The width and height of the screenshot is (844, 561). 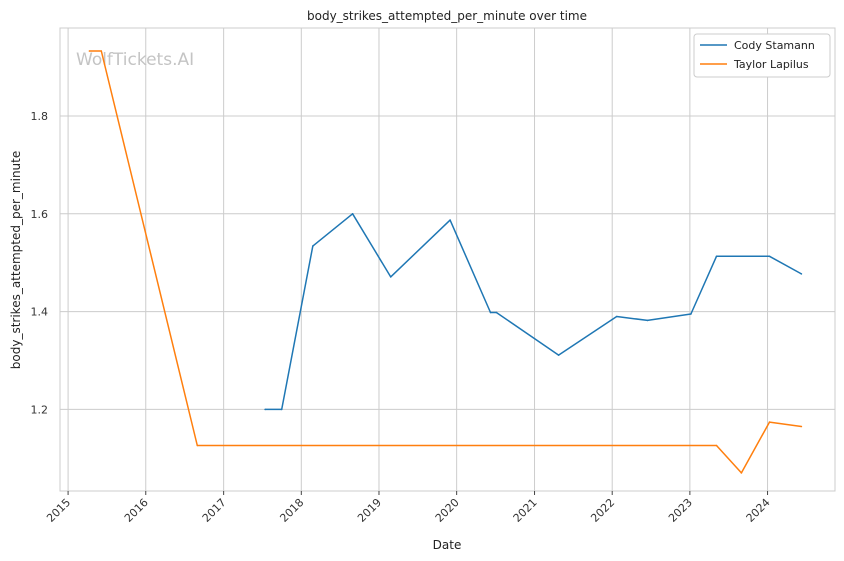 What do you see at coordinates (291, 510) in the screenshot?
I see `x-tick-label: 2018` at bounding box center [291, 510].